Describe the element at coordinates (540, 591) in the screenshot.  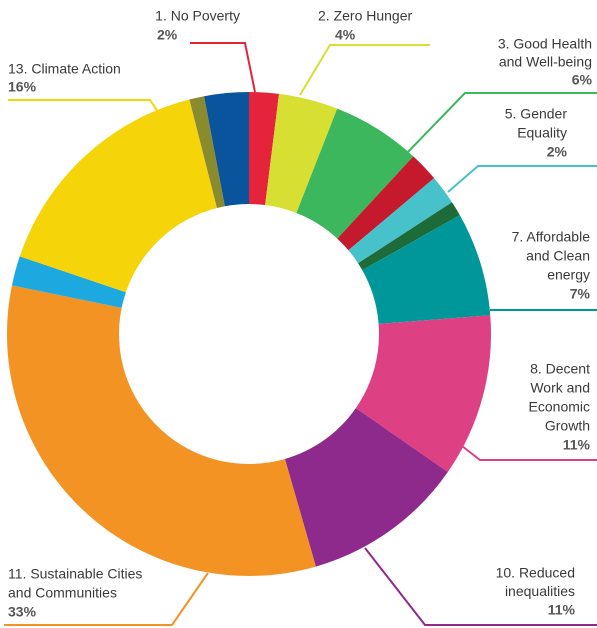
I see `segment-label: inequalities` at that location.